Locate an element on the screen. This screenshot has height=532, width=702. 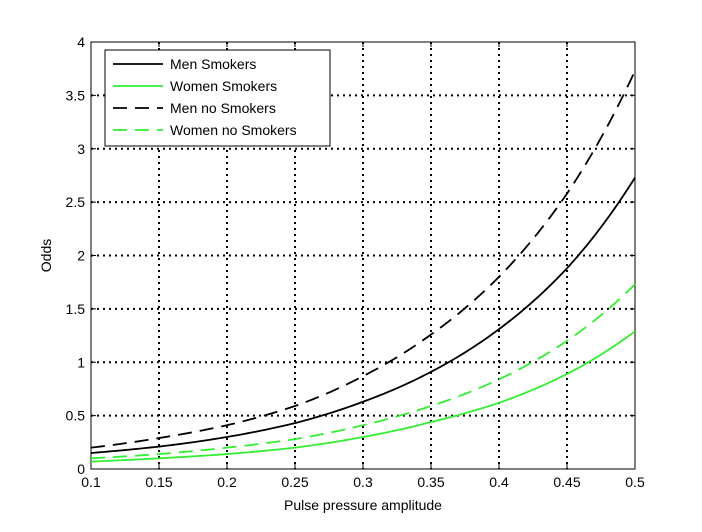
y-tick-label: 4 is located at coordinates (81, 42).